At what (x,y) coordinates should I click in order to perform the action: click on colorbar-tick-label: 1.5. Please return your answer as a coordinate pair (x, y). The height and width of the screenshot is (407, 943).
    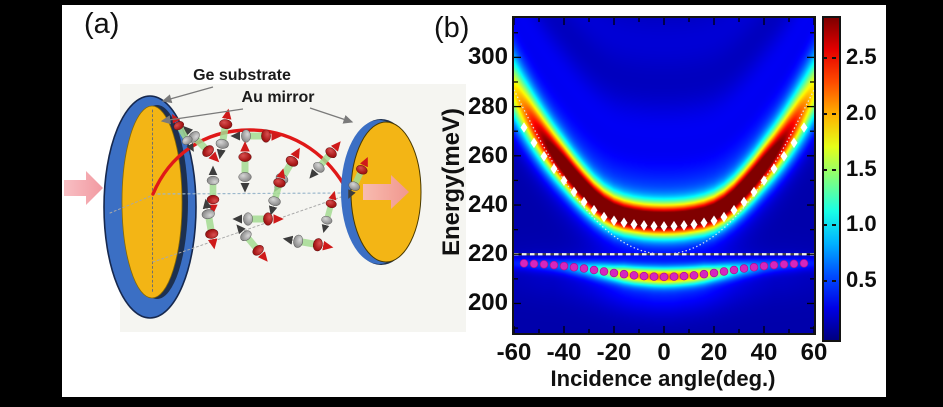
    Looking at the image, I should click on (861, 168).